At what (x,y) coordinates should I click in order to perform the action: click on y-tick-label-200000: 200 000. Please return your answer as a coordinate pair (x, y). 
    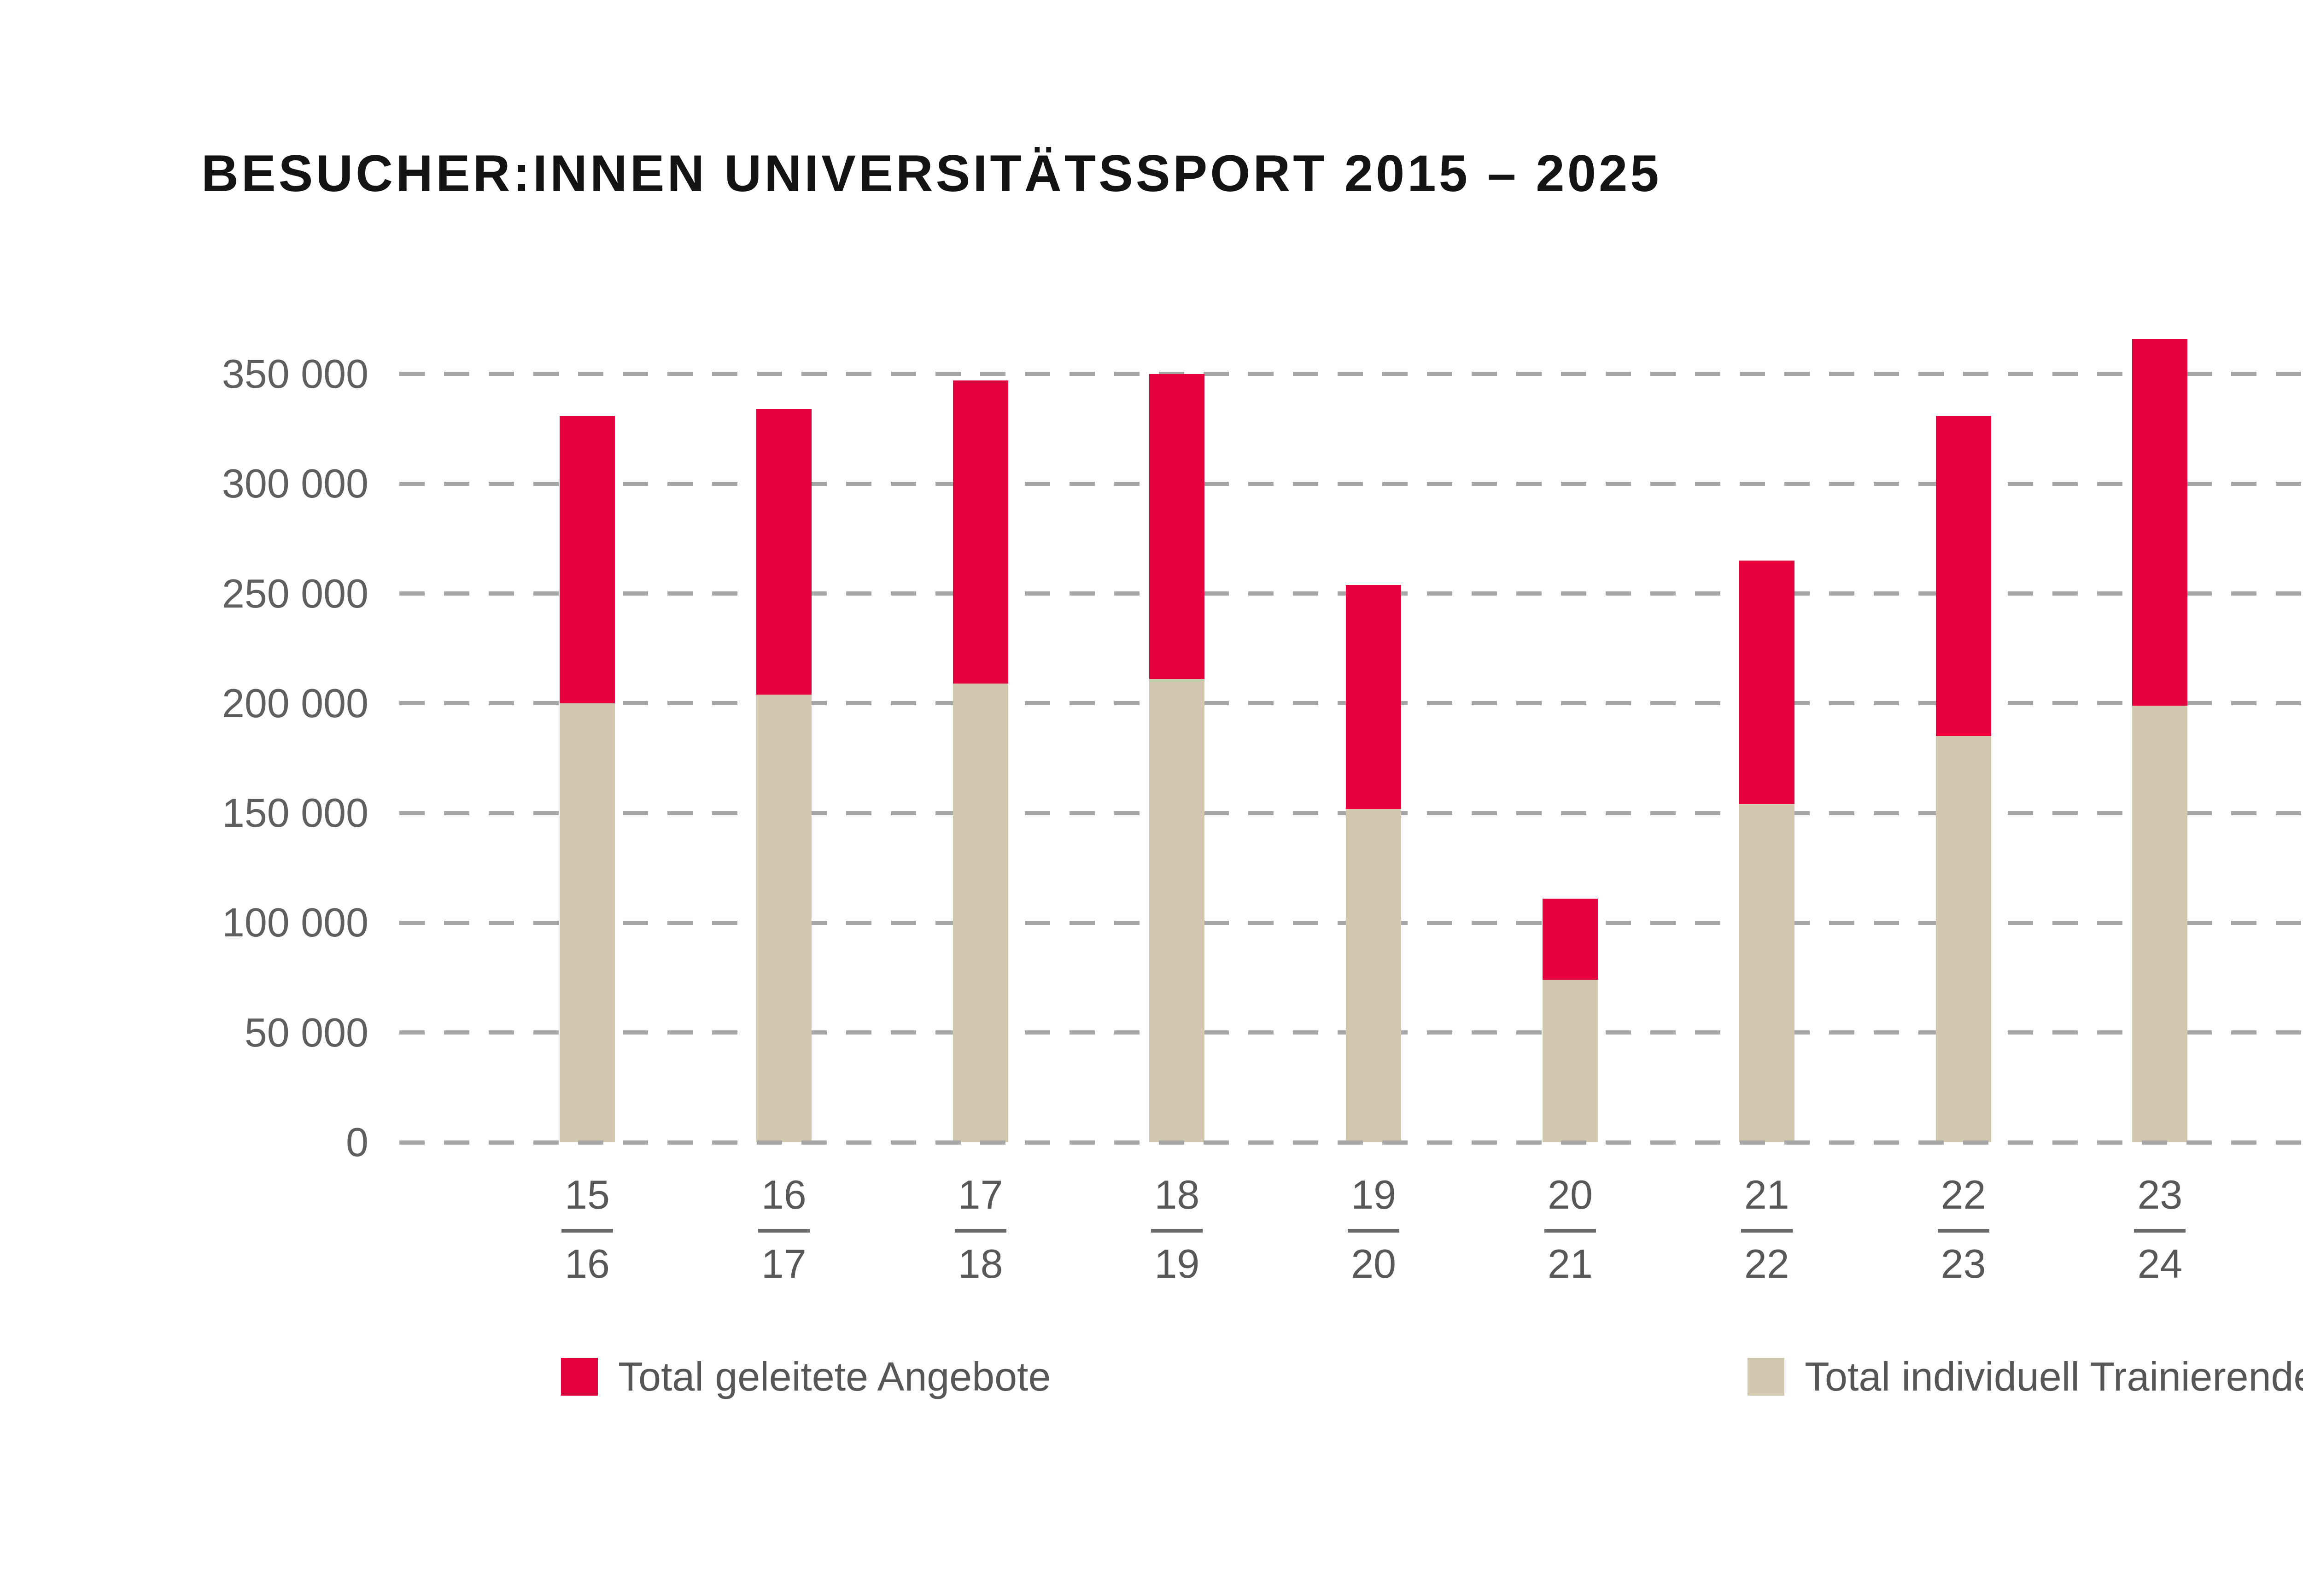
    Looking at the image, I should click on (295, 703).